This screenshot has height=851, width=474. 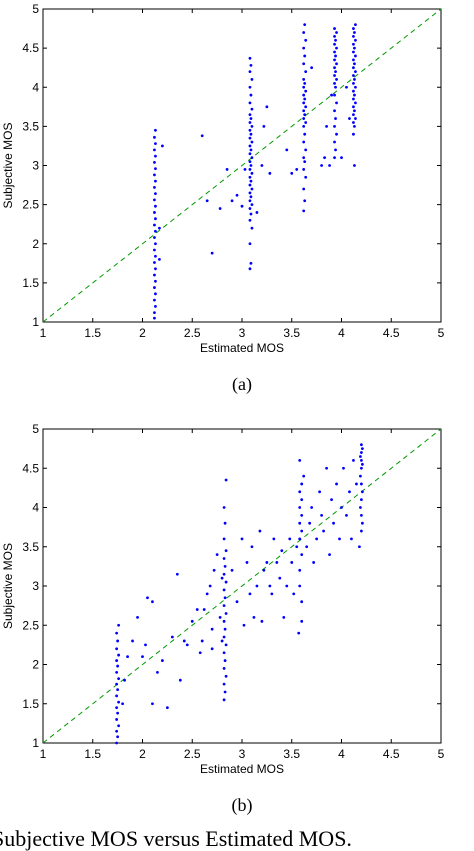 What do you see at coordinates (341, 754) in the screenshot?
I see `x-tick-label: 4` at bounding box center [341, 754].